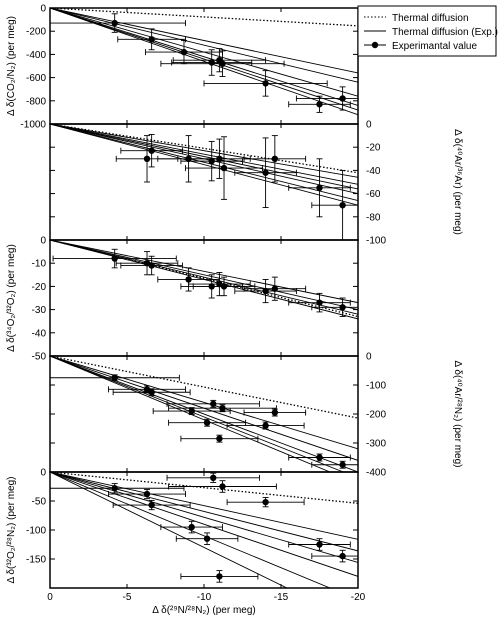 The image size is (500, 623). What do you see at coordinates (457, 182) in the screenshot?
I see `y-axis-label: Δ δ(⁴⁰Ar/³⁶Ar) (per meg)` at bounding box center [457, 182].